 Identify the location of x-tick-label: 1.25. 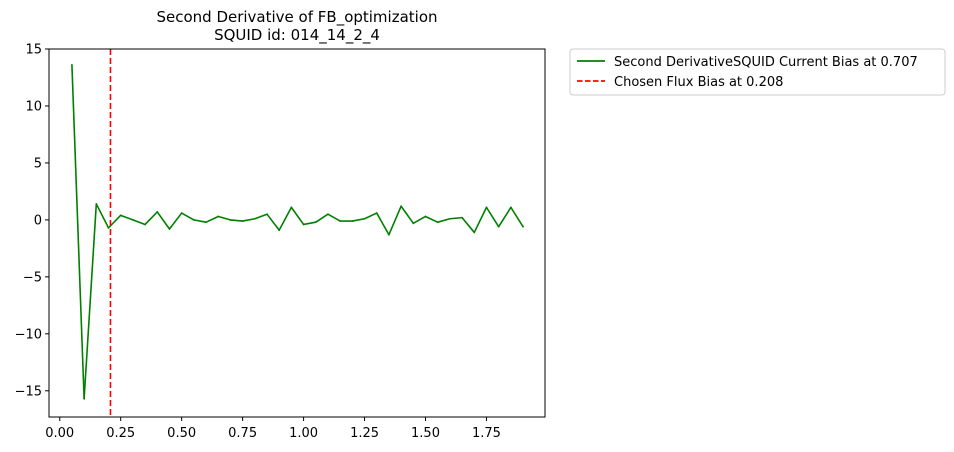
(364, 433).